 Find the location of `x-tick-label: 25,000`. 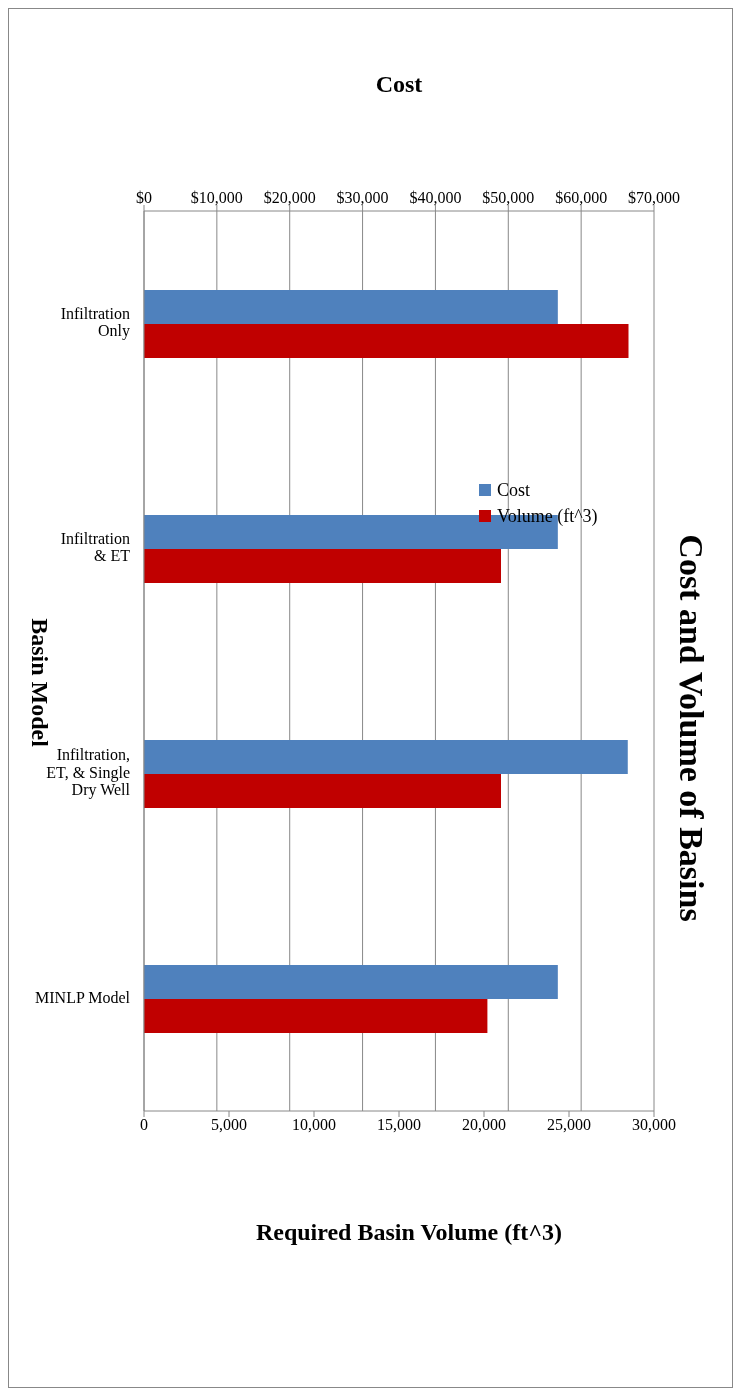

x-tick-label: 25,000 is located at coordinates (569, 1125).